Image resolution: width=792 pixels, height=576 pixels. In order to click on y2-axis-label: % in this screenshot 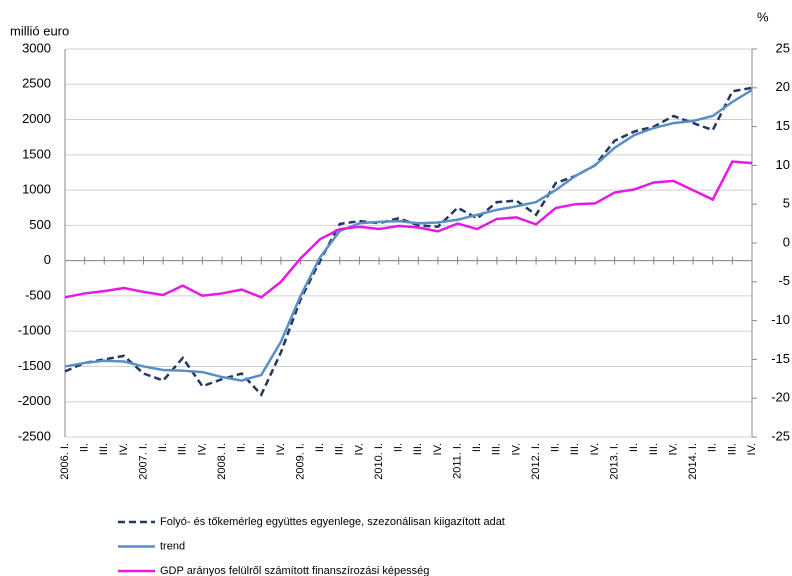, I will do `click(763, 16)`.